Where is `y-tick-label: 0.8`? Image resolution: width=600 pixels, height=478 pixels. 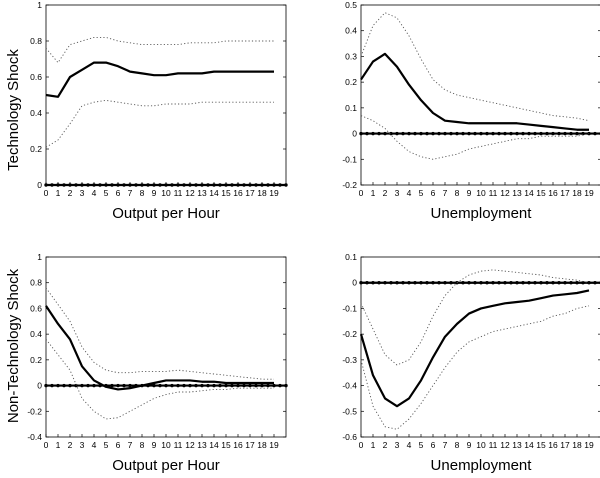
y-tick-label: 0.8 is located at coordinates (36, 283).